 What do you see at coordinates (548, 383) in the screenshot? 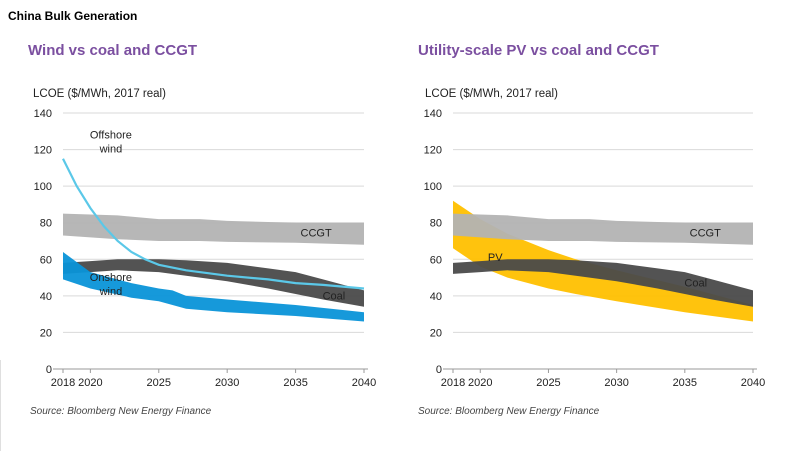
I see `right-x-tick-label: 2025` at bounding box center [548, 383].